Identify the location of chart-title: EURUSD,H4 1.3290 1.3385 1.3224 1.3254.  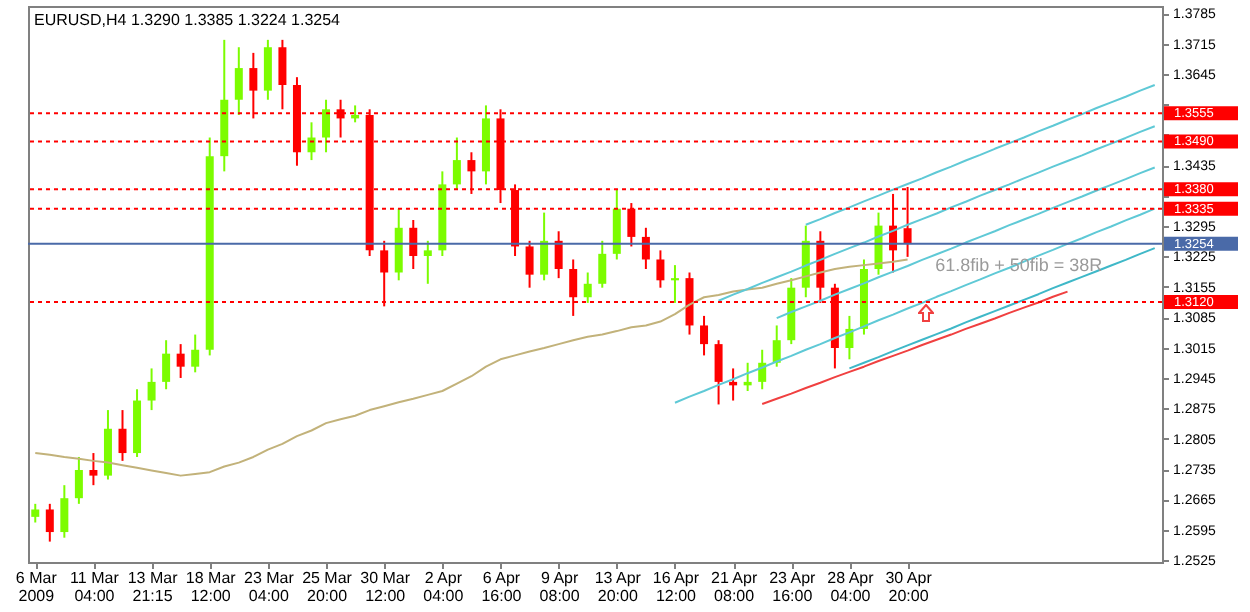
(188, 20).